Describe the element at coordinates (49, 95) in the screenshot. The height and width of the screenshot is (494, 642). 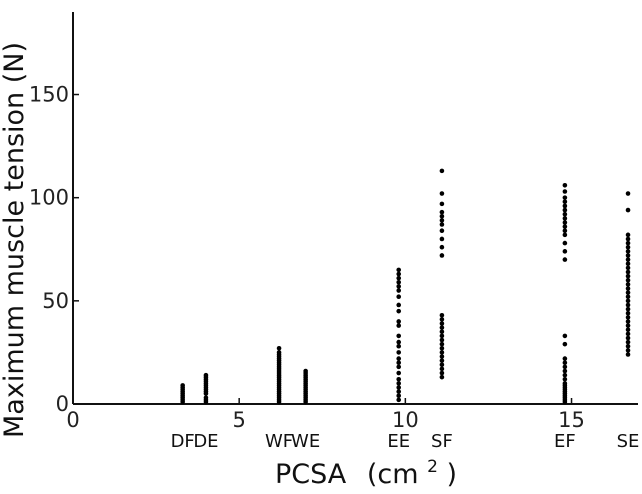
I see `y-tick-label: 150` at that location.